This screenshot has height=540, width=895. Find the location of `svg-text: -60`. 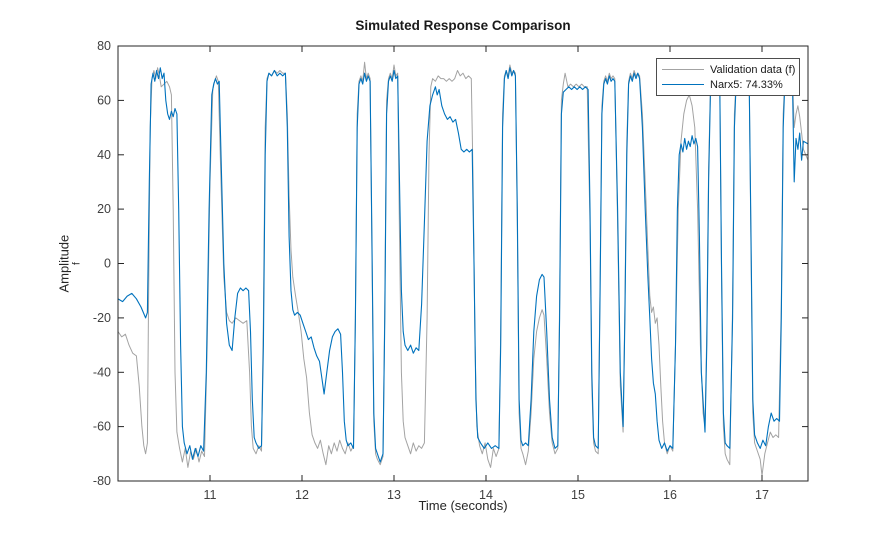

svg-text: -60 is located at coordinates (102, 427).